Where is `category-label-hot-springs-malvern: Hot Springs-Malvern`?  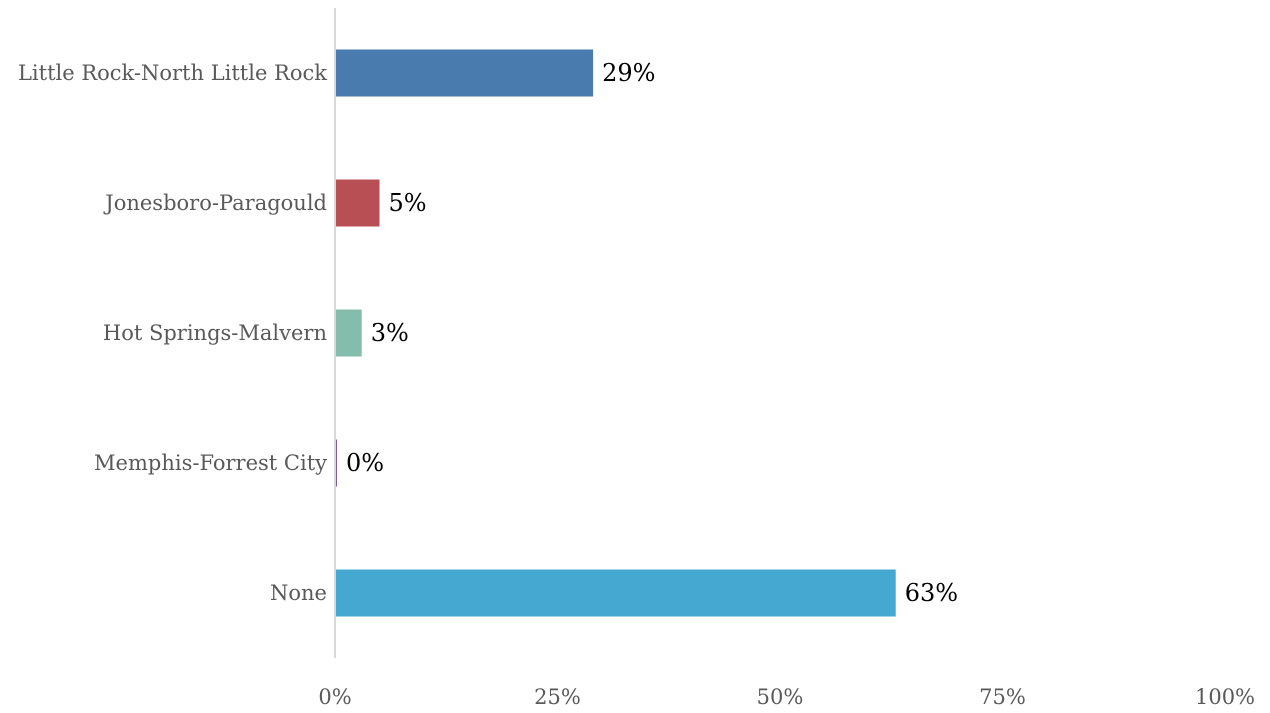 category-label-hot-springs-malvern: Hot Springs-Malvern is located at coordinates (215, 333).